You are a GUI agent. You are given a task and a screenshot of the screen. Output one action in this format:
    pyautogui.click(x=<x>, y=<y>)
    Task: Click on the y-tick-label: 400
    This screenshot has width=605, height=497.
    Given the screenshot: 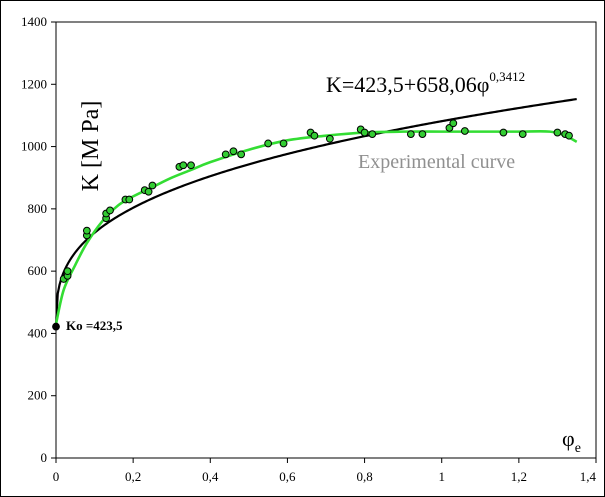 What is the action you would take?
    pyautogui.click(x=38, y=332)
    